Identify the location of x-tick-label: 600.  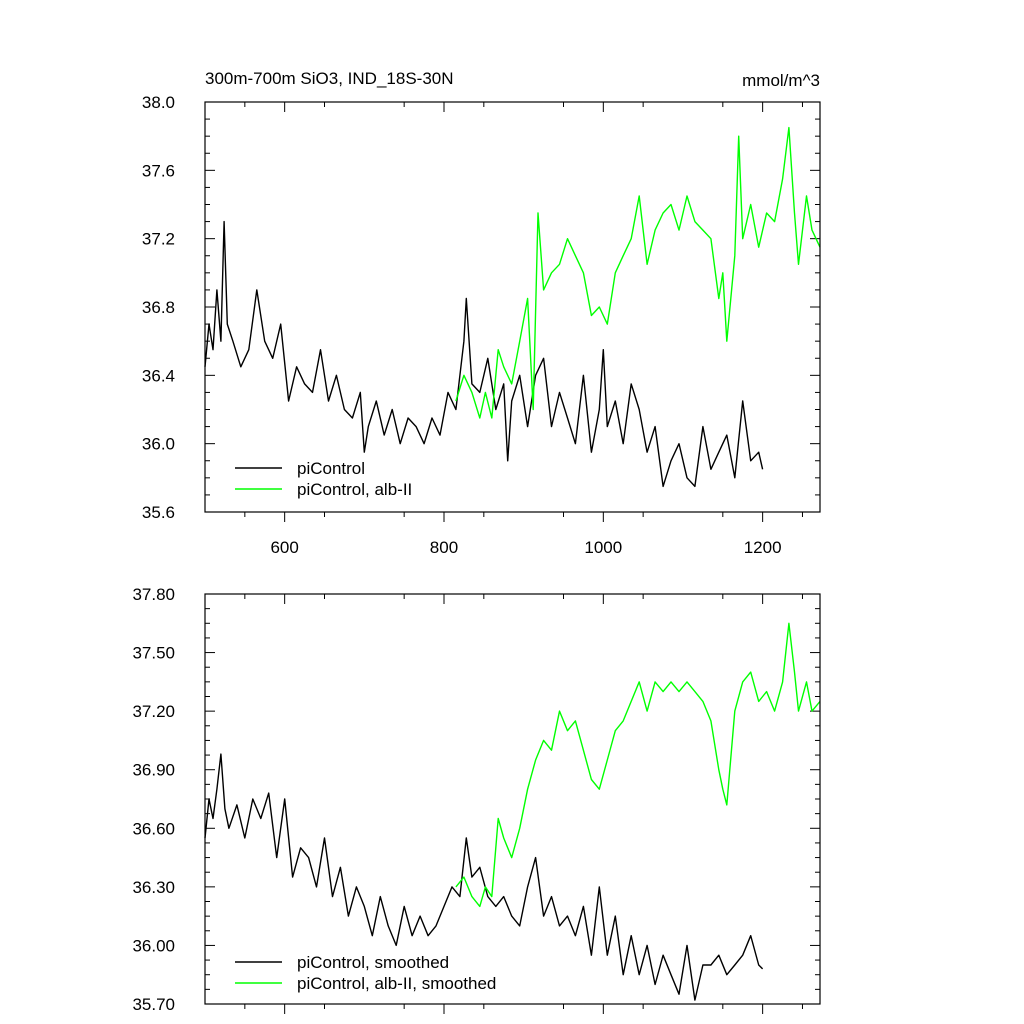
(284, 547).